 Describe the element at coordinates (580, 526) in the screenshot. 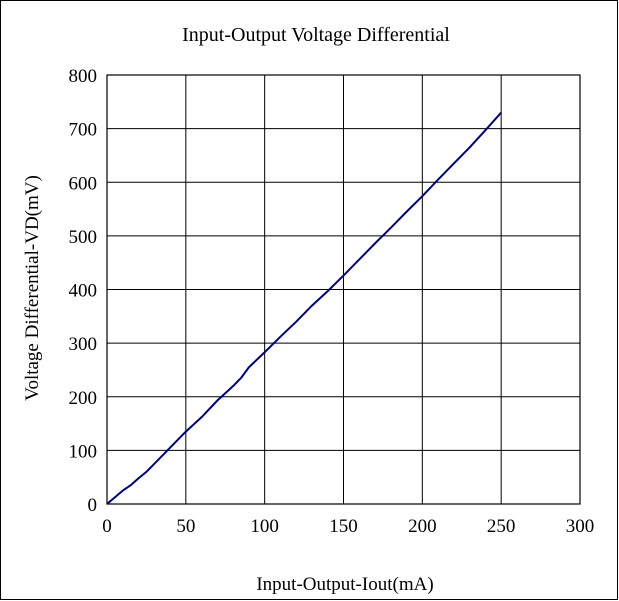

I see `x-tick-label: 300` at that location.